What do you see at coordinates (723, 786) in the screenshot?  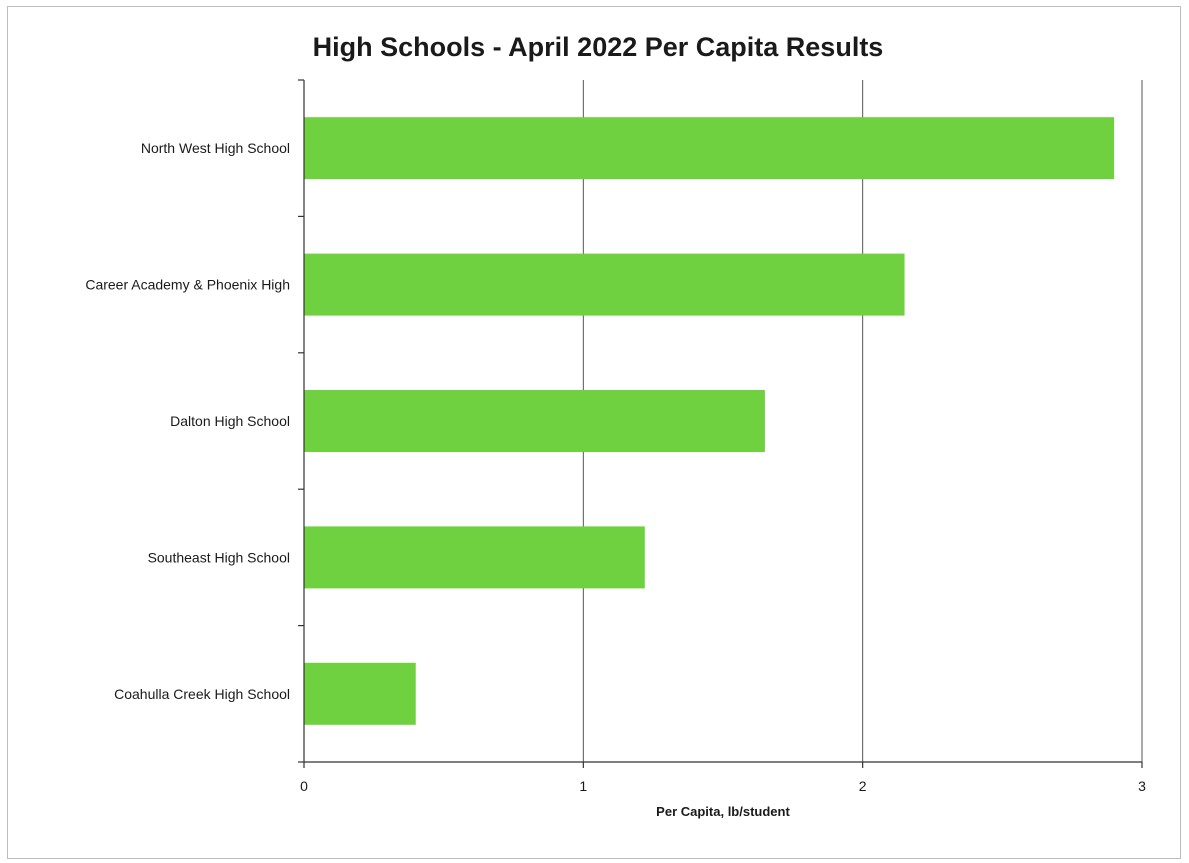 I see `x-tick-labels: 0 1 2 3` at bounding box center [723, 786].